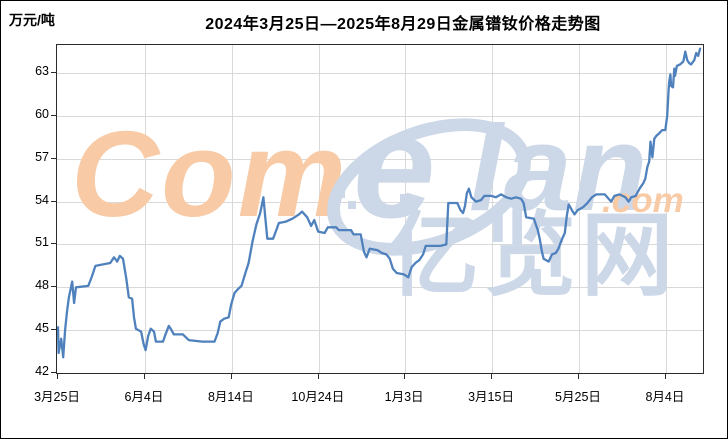 The image size is (728, 439). What do you see at coordinates (42, 113) in the screenshot?
I see `y-tick-label: 60` at bounding box center [42, 113].